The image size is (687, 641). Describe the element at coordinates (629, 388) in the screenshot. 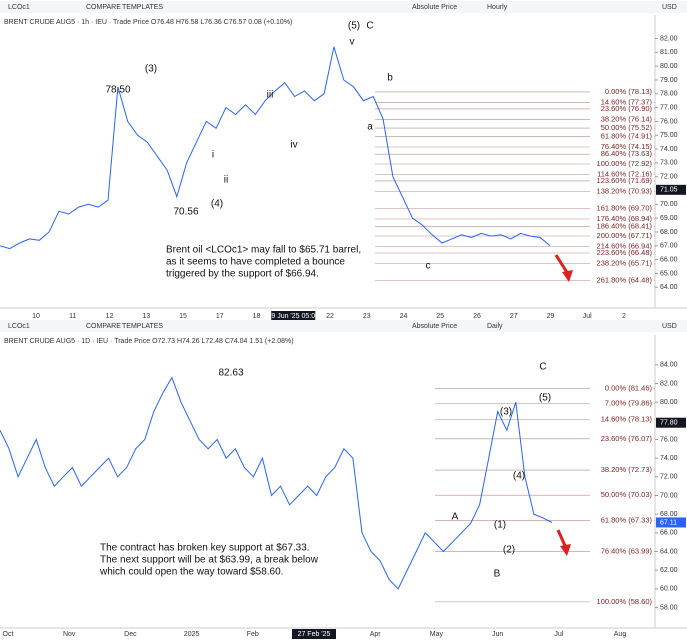

I see `fib-label: 0.00% (81.46)` at that location.